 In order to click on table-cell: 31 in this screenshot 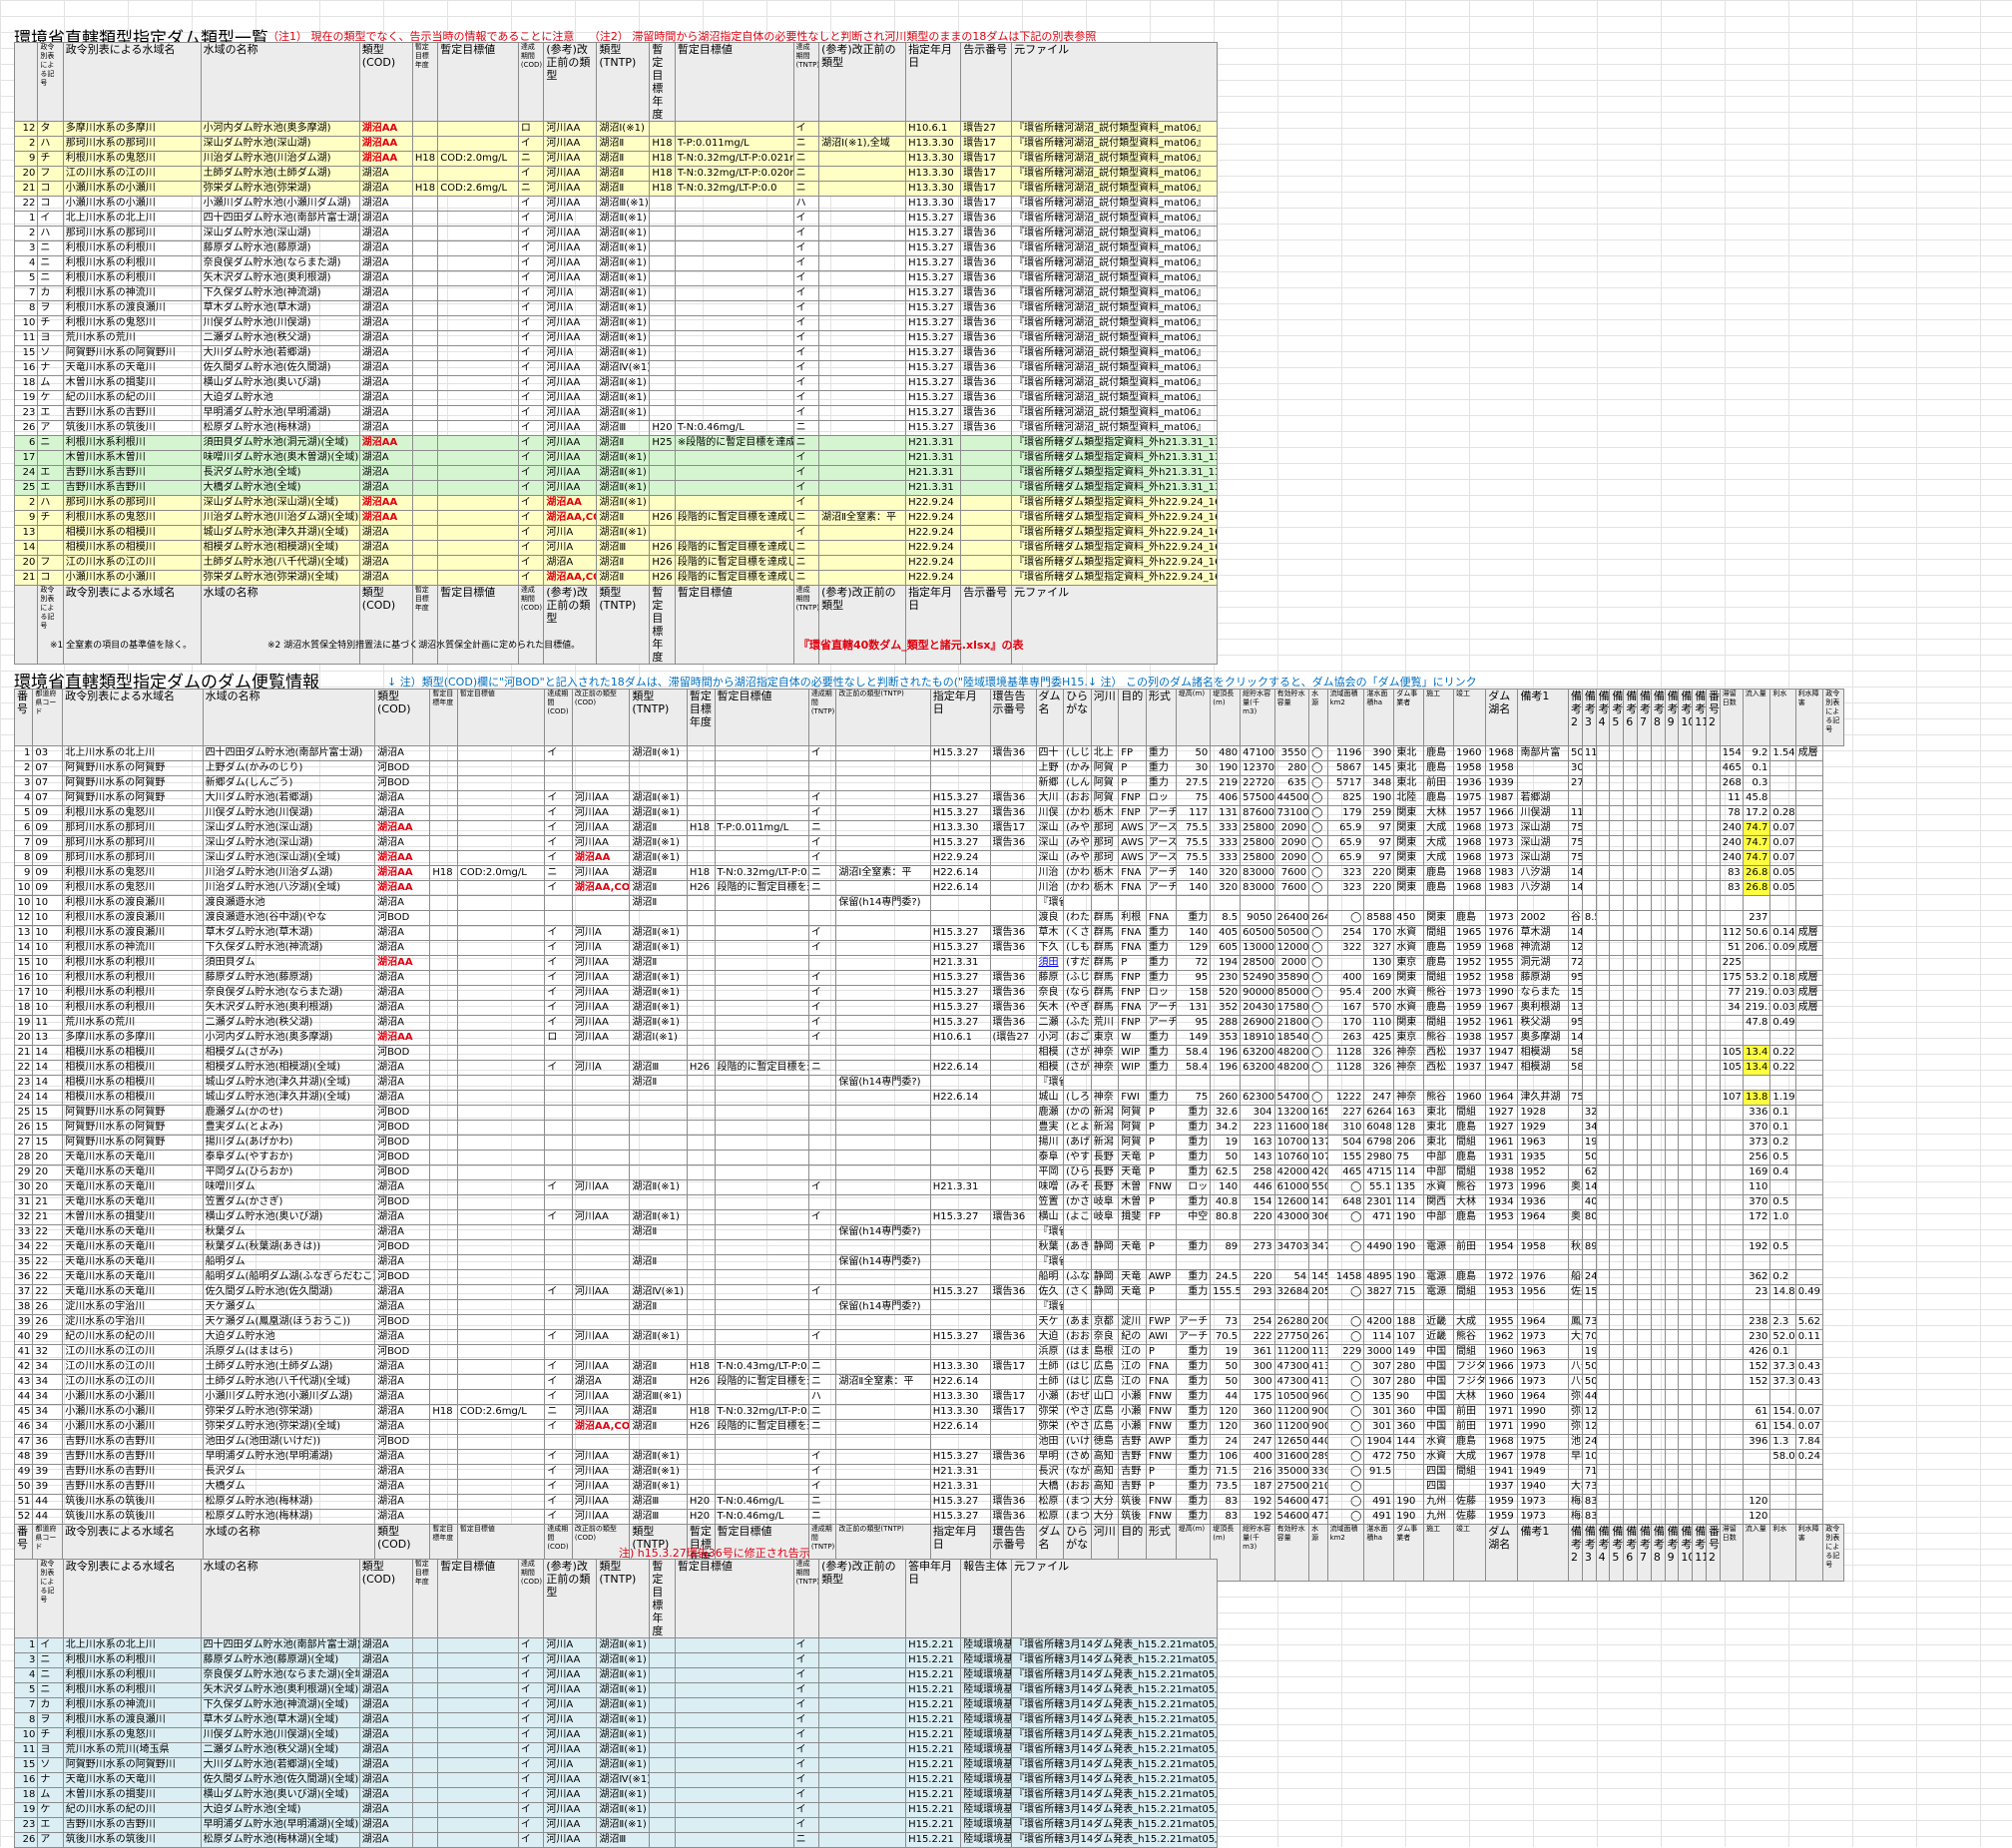, I will do `click(23, 1202)`.